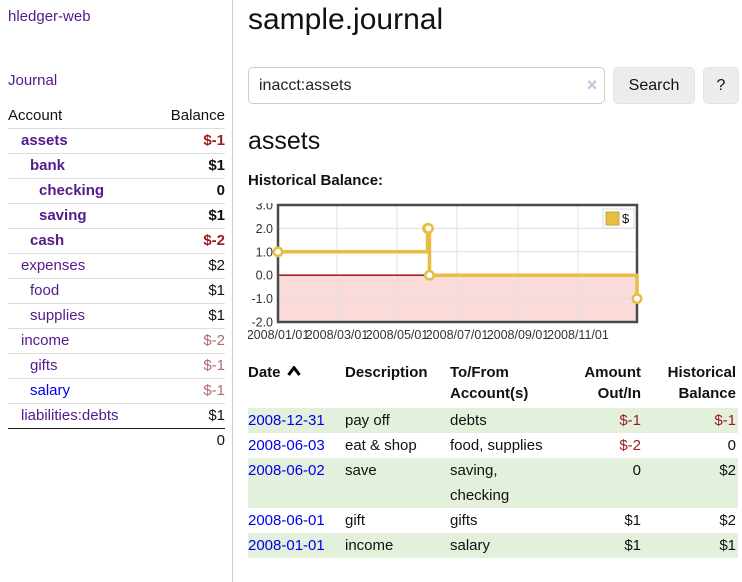 This screenshot has height=582, width=742. Describe the element at coordinates (516, 545) in the screenshot. I see `register-accounts-cell: salary` at that location.